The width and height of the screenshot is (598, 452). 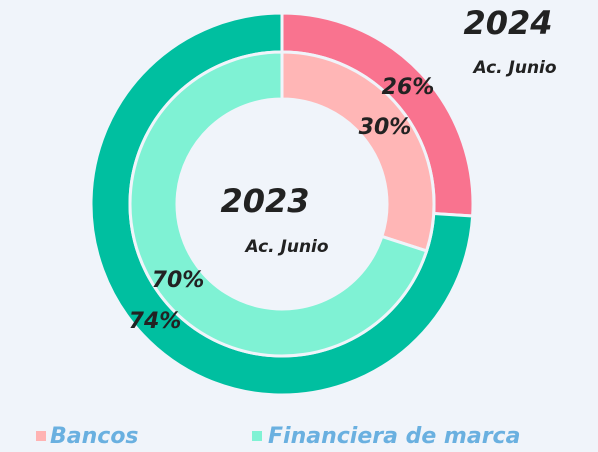 I want to click on inner-ring-title: 2023, so click(x=264, y=201).